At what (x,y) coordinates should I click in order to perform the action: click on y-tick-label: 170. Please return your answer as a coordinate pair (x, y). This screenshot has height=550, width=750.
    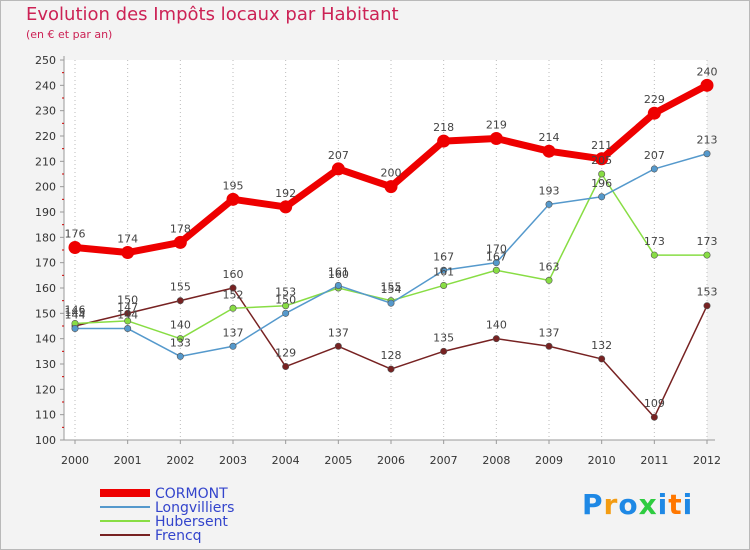
    Looking at the image, I should click on (45, 263).